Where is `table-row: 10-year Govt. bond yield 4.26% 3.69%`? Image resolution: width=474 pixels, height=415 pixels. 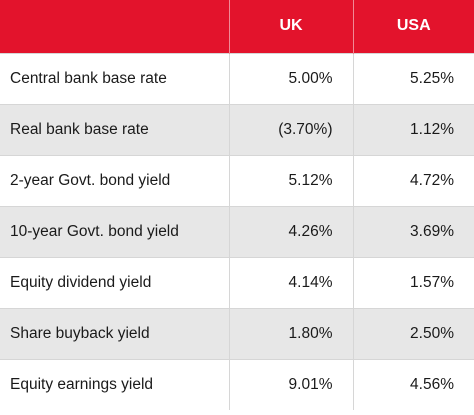
table-row: 10-year Govt. bond yield 4.26% 3.69% is located at coordinates (237, 231).